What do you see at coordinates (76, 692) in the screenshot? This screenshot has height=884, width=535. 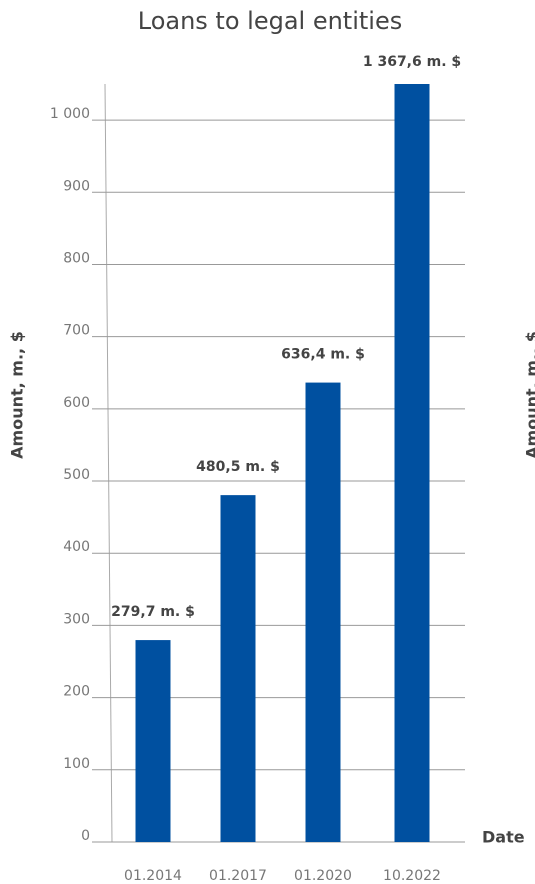 I see `y-tick-label: 200` at bounding box center [76, 692].